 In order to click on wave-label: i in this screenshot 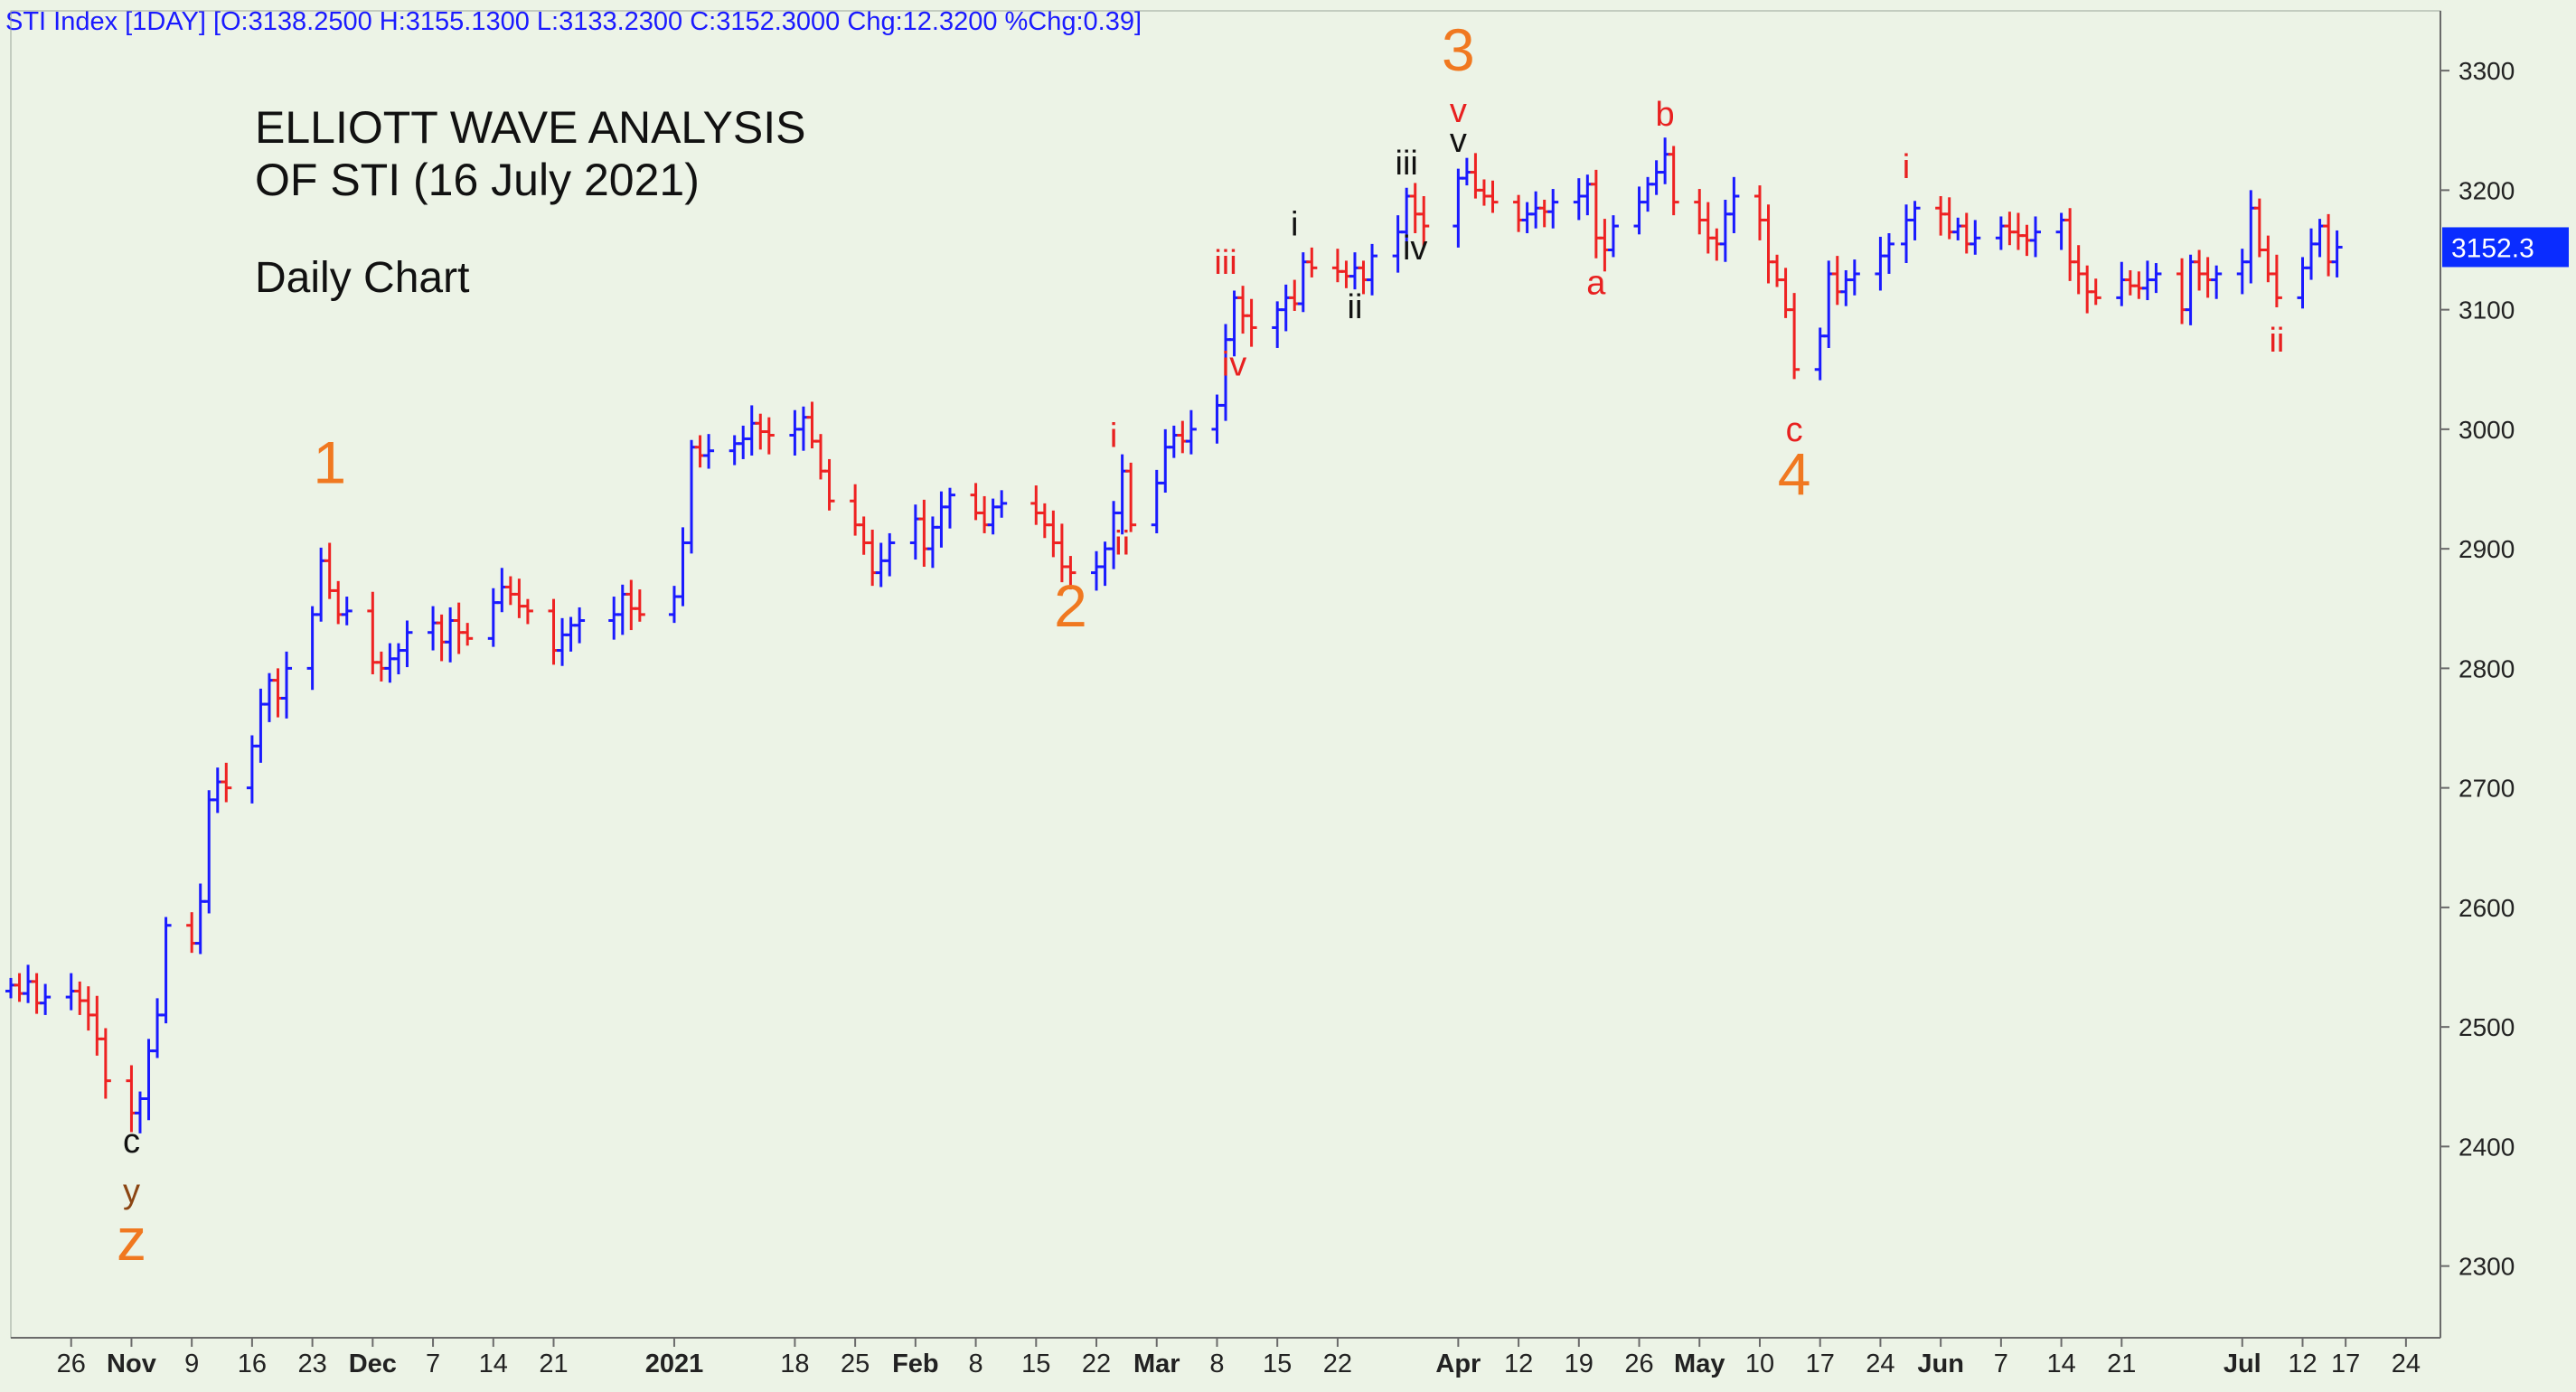, I will do `click(1294, 225)`.